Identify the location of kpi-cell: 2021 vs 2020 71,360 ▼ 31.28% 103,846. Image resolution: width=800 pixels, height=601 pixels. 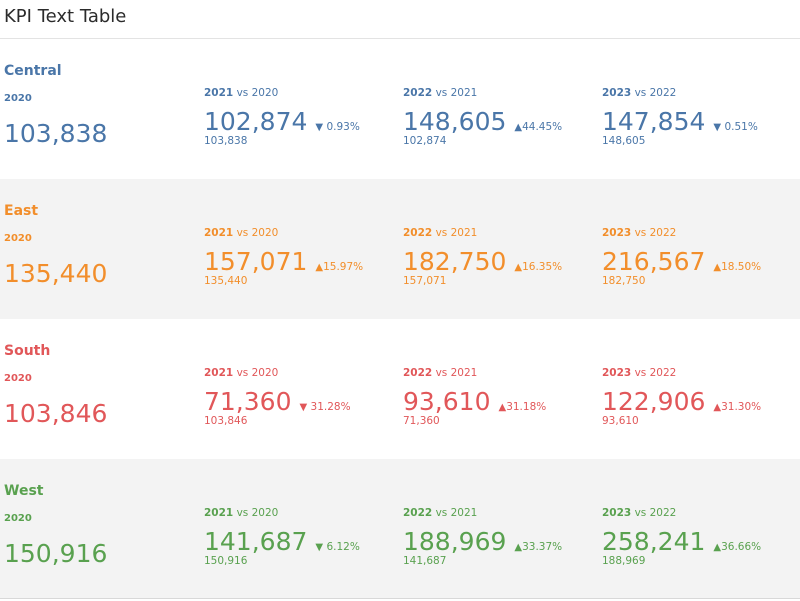
(277, 397).